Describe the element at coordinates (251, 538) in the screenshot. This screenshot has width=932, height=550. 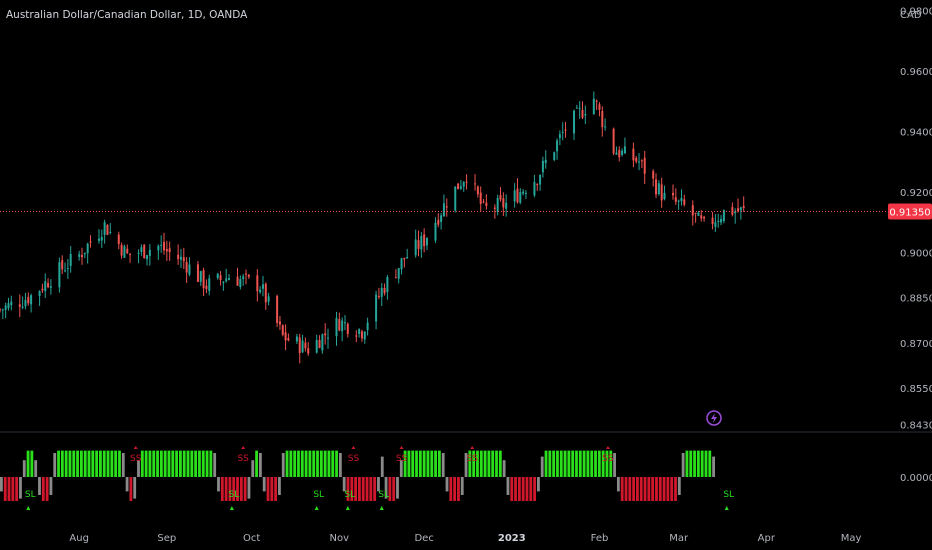
I see `date-tick-label: Oct` at that location.